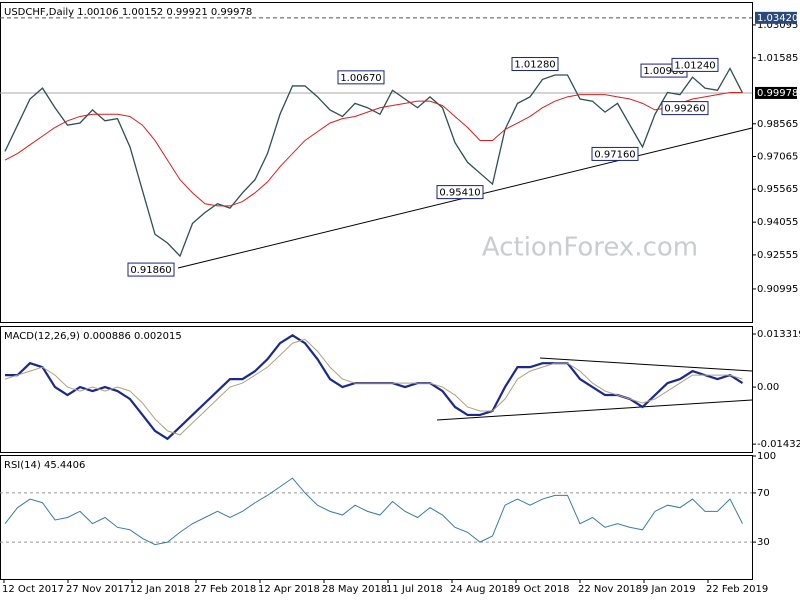  I want to click on annotation-label: 1.01240, so click(694, 65).